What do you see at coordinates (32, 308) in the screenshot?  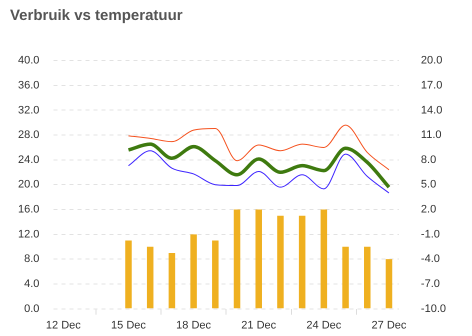 I see `y-tick-label: 0.0` at bounding box center [32, 308].